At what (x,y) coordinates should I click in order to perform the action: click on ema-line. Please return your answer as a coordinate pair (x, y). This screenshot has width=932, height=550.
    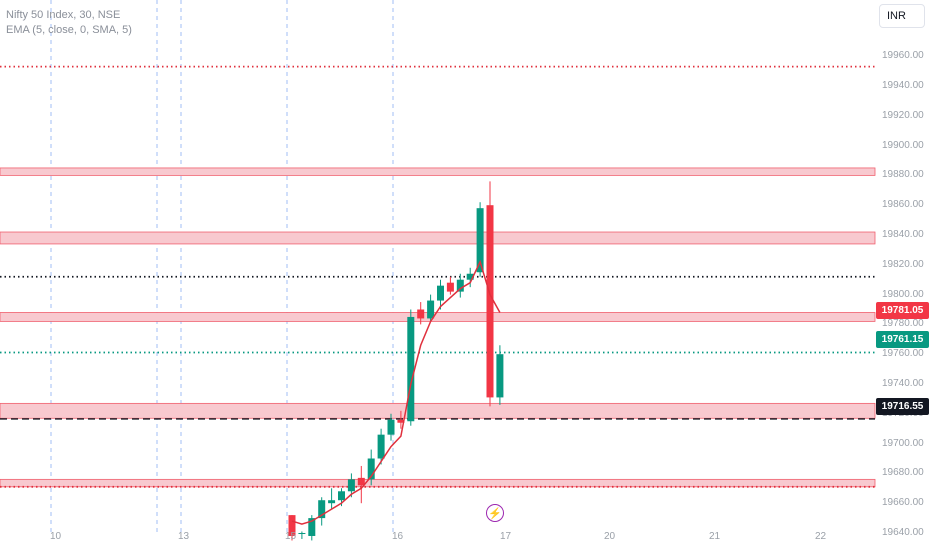
    Looking at the image, I should click on (396, 392).